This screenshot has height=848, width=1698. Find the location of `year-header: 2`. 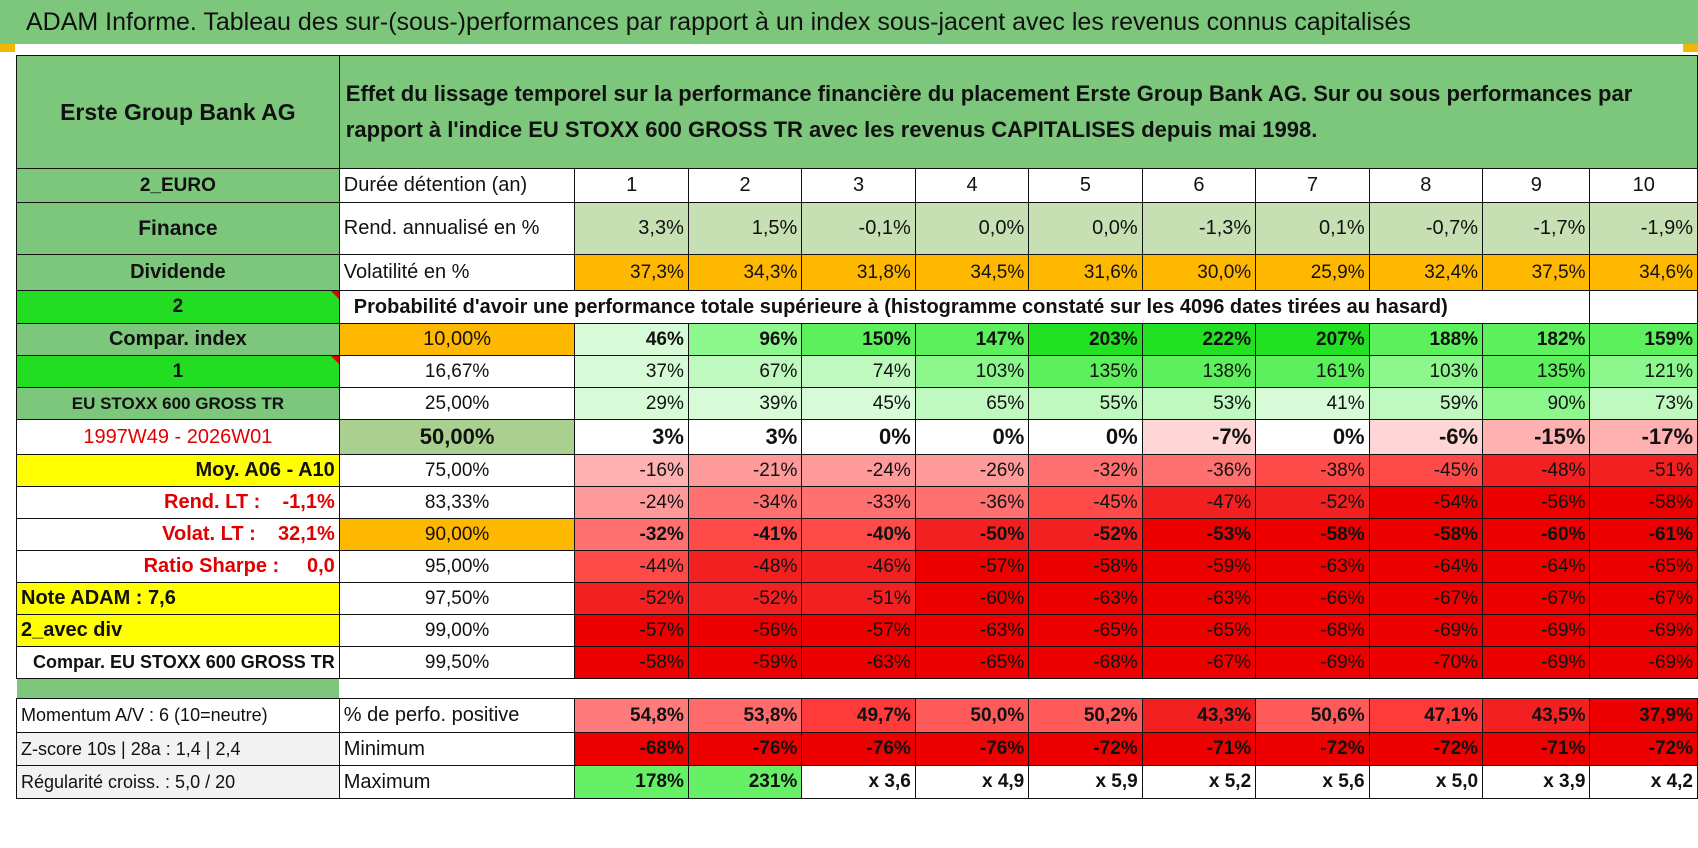

year-header: 2 is located at coordinates (745, 185).